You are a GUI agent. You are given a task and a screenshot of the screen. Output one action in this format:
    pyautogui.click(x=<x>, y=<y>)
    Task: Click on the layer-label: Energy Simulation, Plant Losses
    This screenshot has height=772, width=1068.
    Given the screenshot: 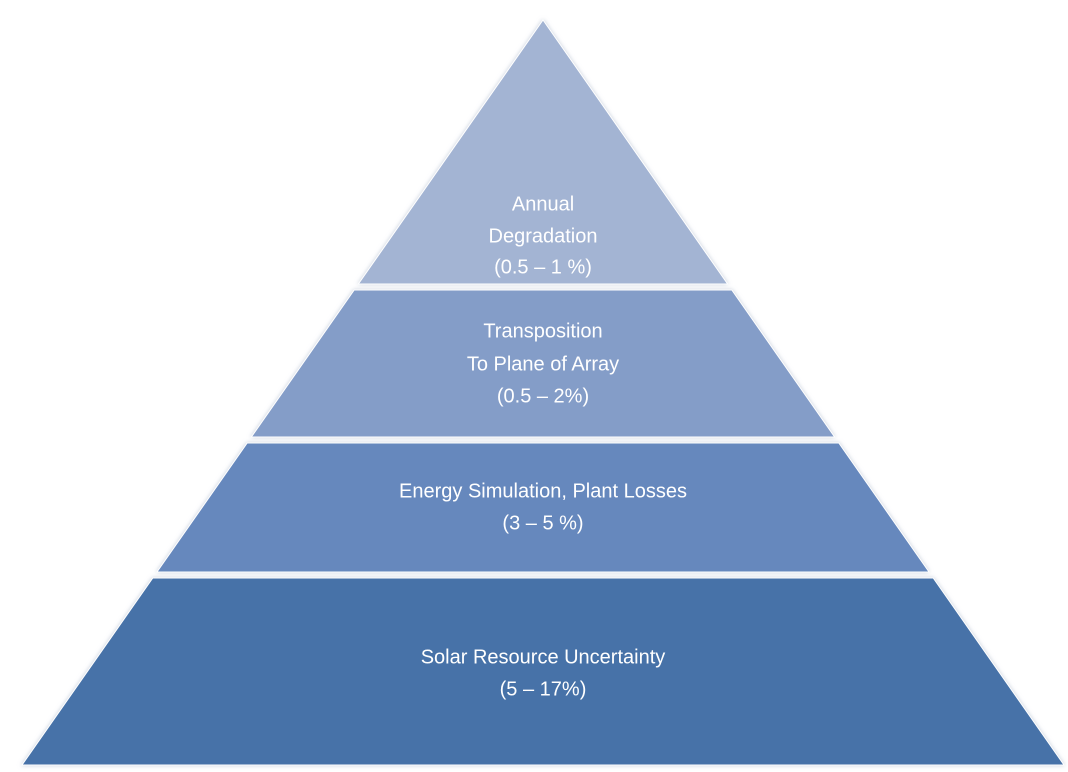 What is the action you would take?
    pyautogui.click(x=543, y=491)
    